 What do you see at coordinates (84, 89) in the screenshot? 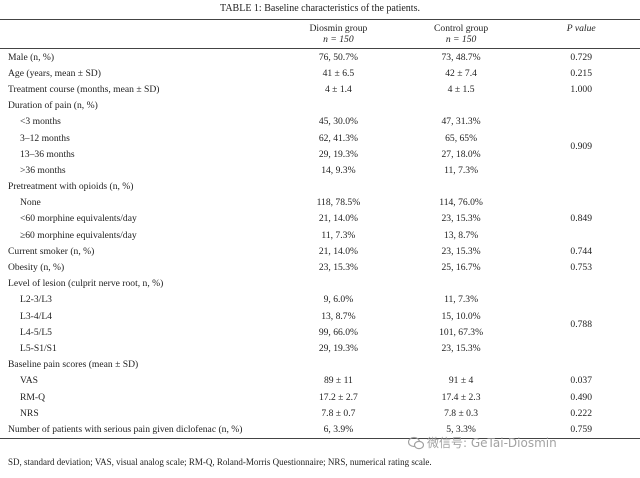
I see `row-label: Treatment course (months, mean ± SD)` at bounding box center [84, 89].